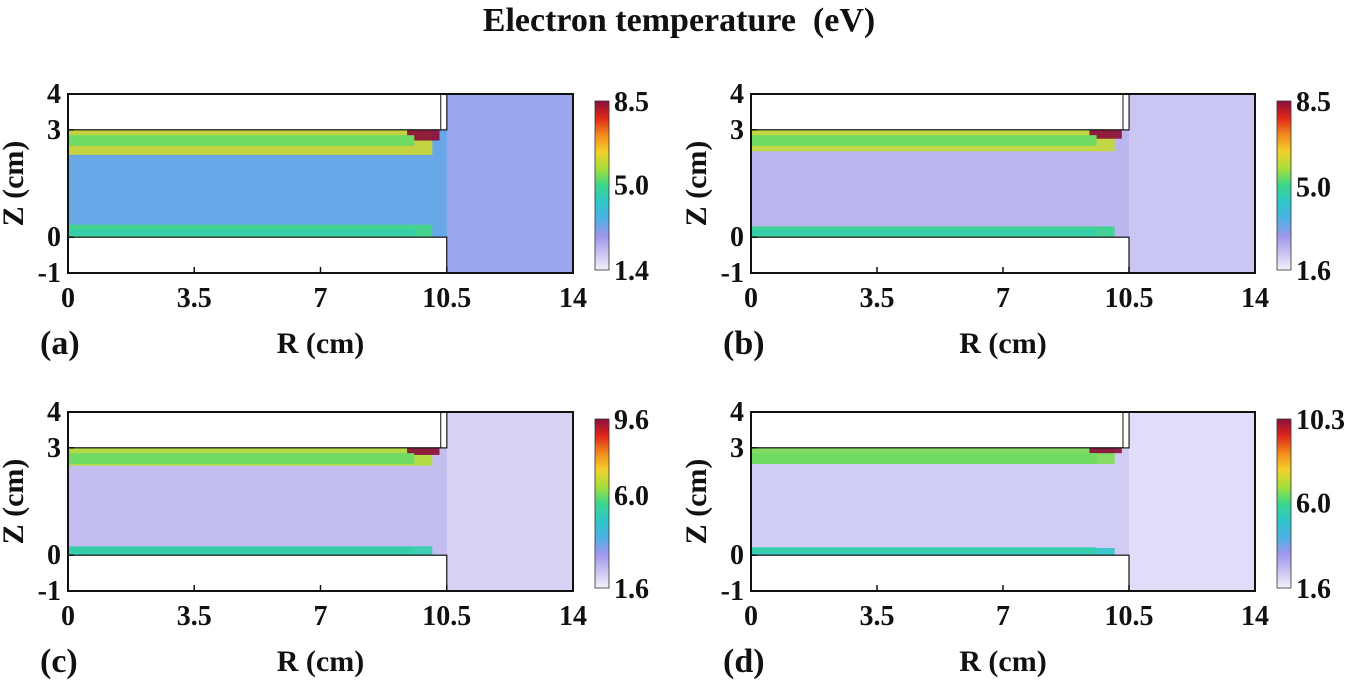  Describe the element at coordinates (744, 343) in the screenshot. I see `panel-label: (b)` at that location.